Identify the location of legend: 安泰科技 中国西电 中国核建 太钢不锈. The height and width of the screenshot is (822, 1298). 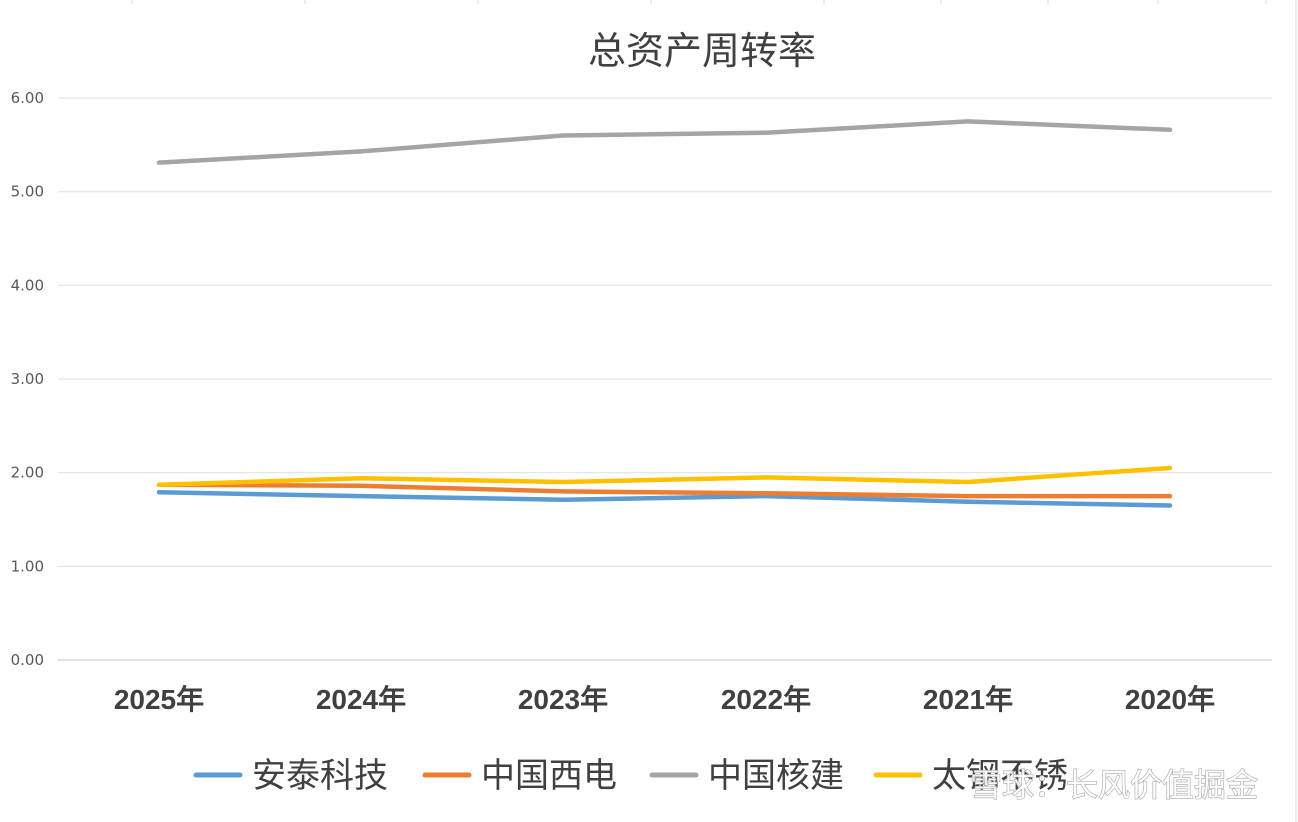
(630, 776).